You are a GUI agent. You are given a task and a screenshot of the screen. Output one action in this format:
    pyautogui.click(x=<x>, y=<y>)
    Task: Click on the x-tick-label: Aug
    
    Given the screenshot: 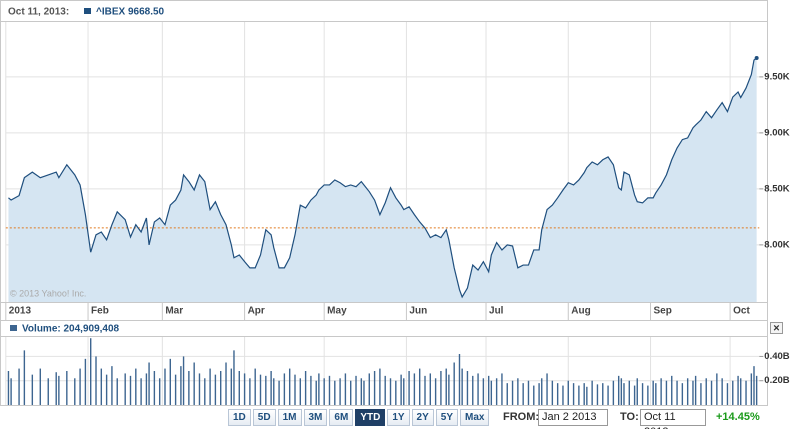 What is the action you would take?
    pyautogui.click(x=580, y=311)
    